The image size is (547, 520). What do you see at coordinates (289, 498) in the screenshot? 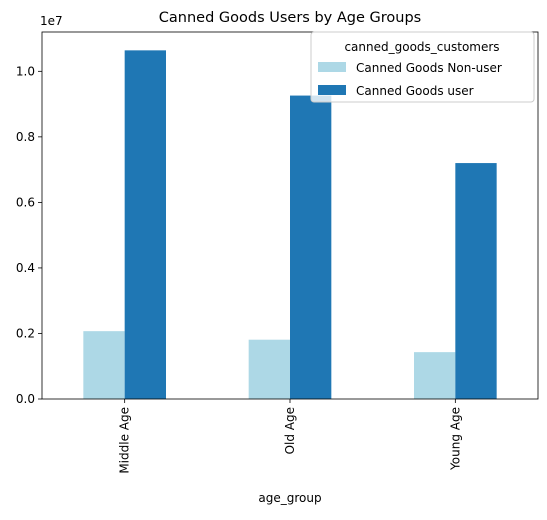
I see `x-axis-label: age_group` at bounding box center [289, 498].